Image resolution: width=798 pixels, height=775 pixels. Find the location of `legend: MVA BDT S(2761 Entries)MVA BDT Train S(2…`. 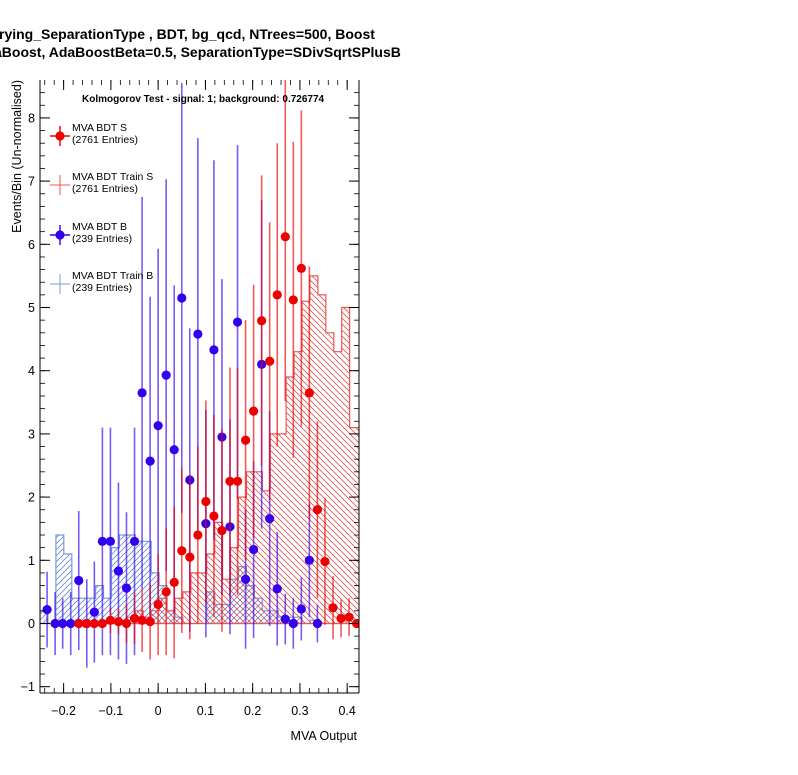

legend: MVA BDT S(2761 Entries)MVA BDT Train S(2… is located at coordinates (101, 208).